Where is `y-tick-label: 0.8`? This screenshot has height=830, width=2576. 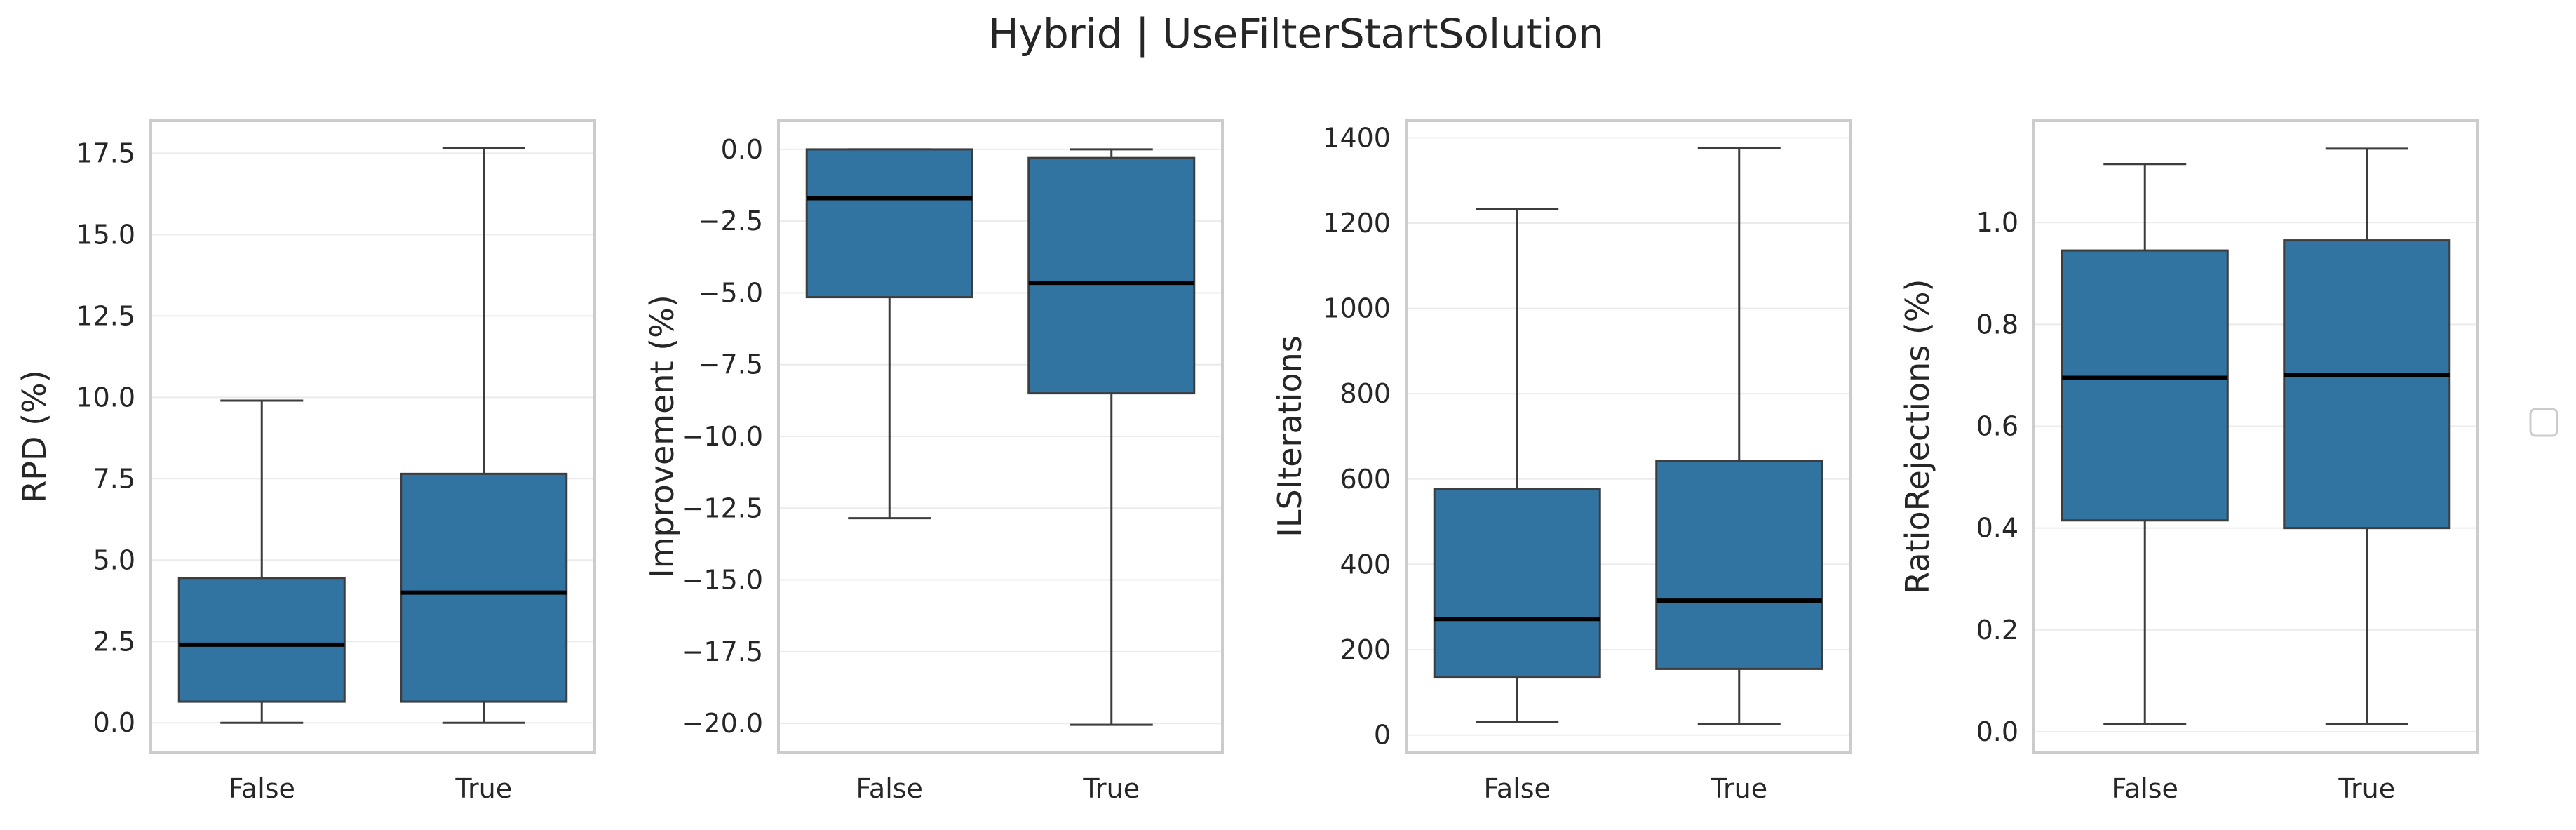
y-tick-label: 0.8 is located at coordinates (1997, 324).